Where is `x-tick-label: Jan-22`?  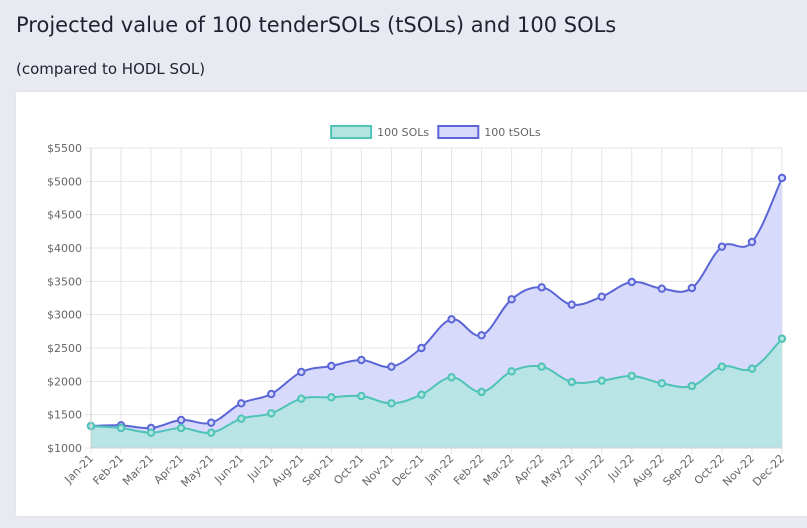 x-tick-label: Jan-22 is located at coordinates (439, 469).